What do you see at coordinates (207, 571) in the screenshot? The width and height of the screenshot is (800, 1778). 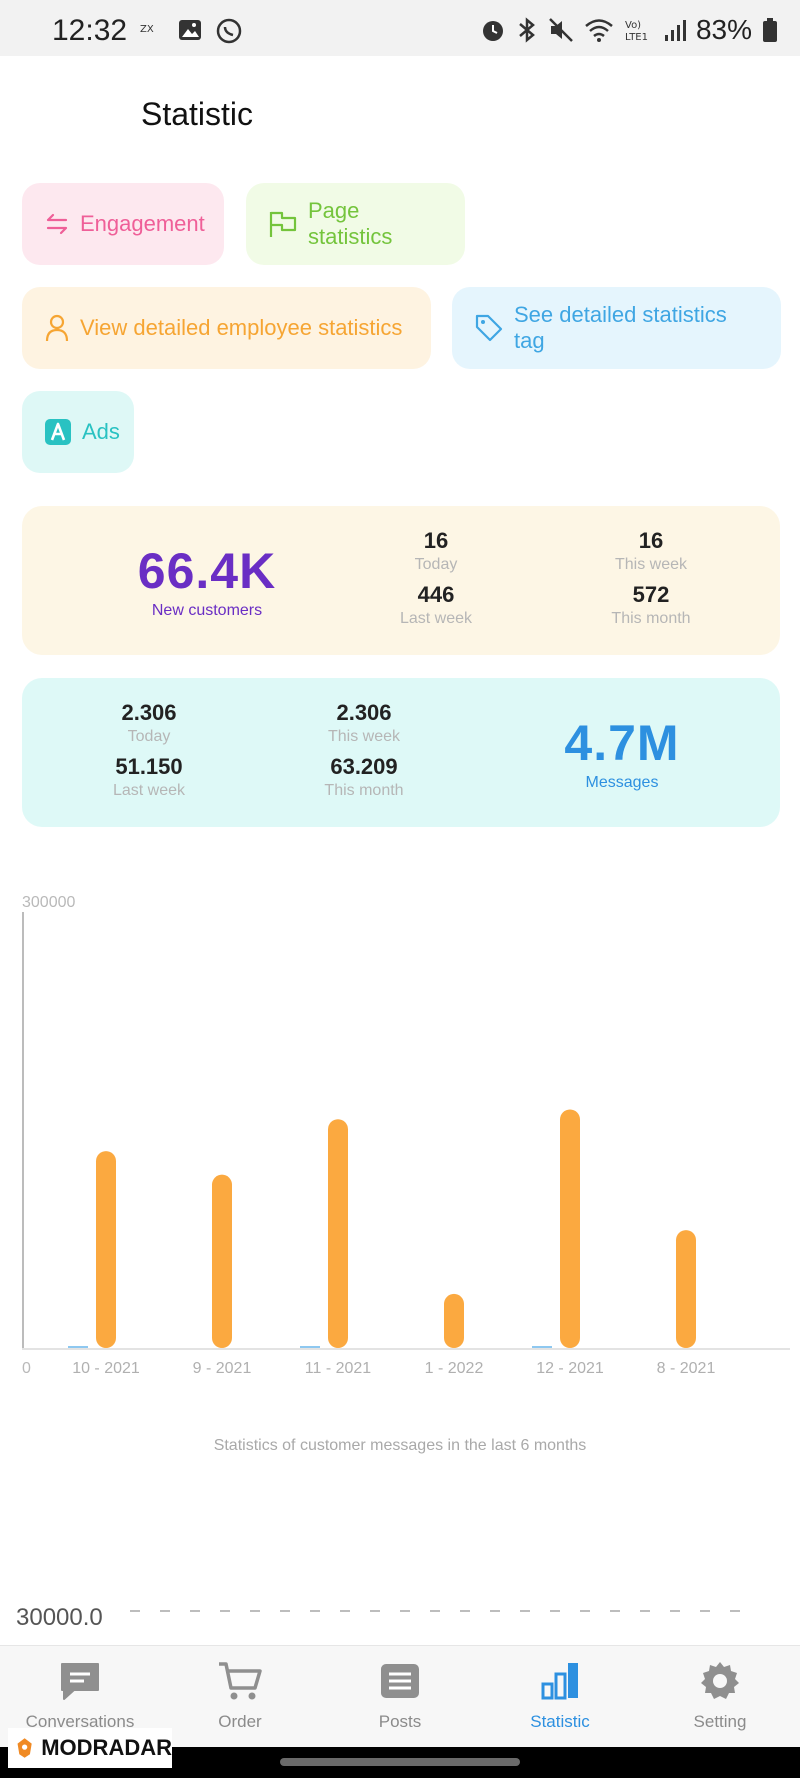 I see `new-customers-value: 66.4K` at bounding box center [207, 571].